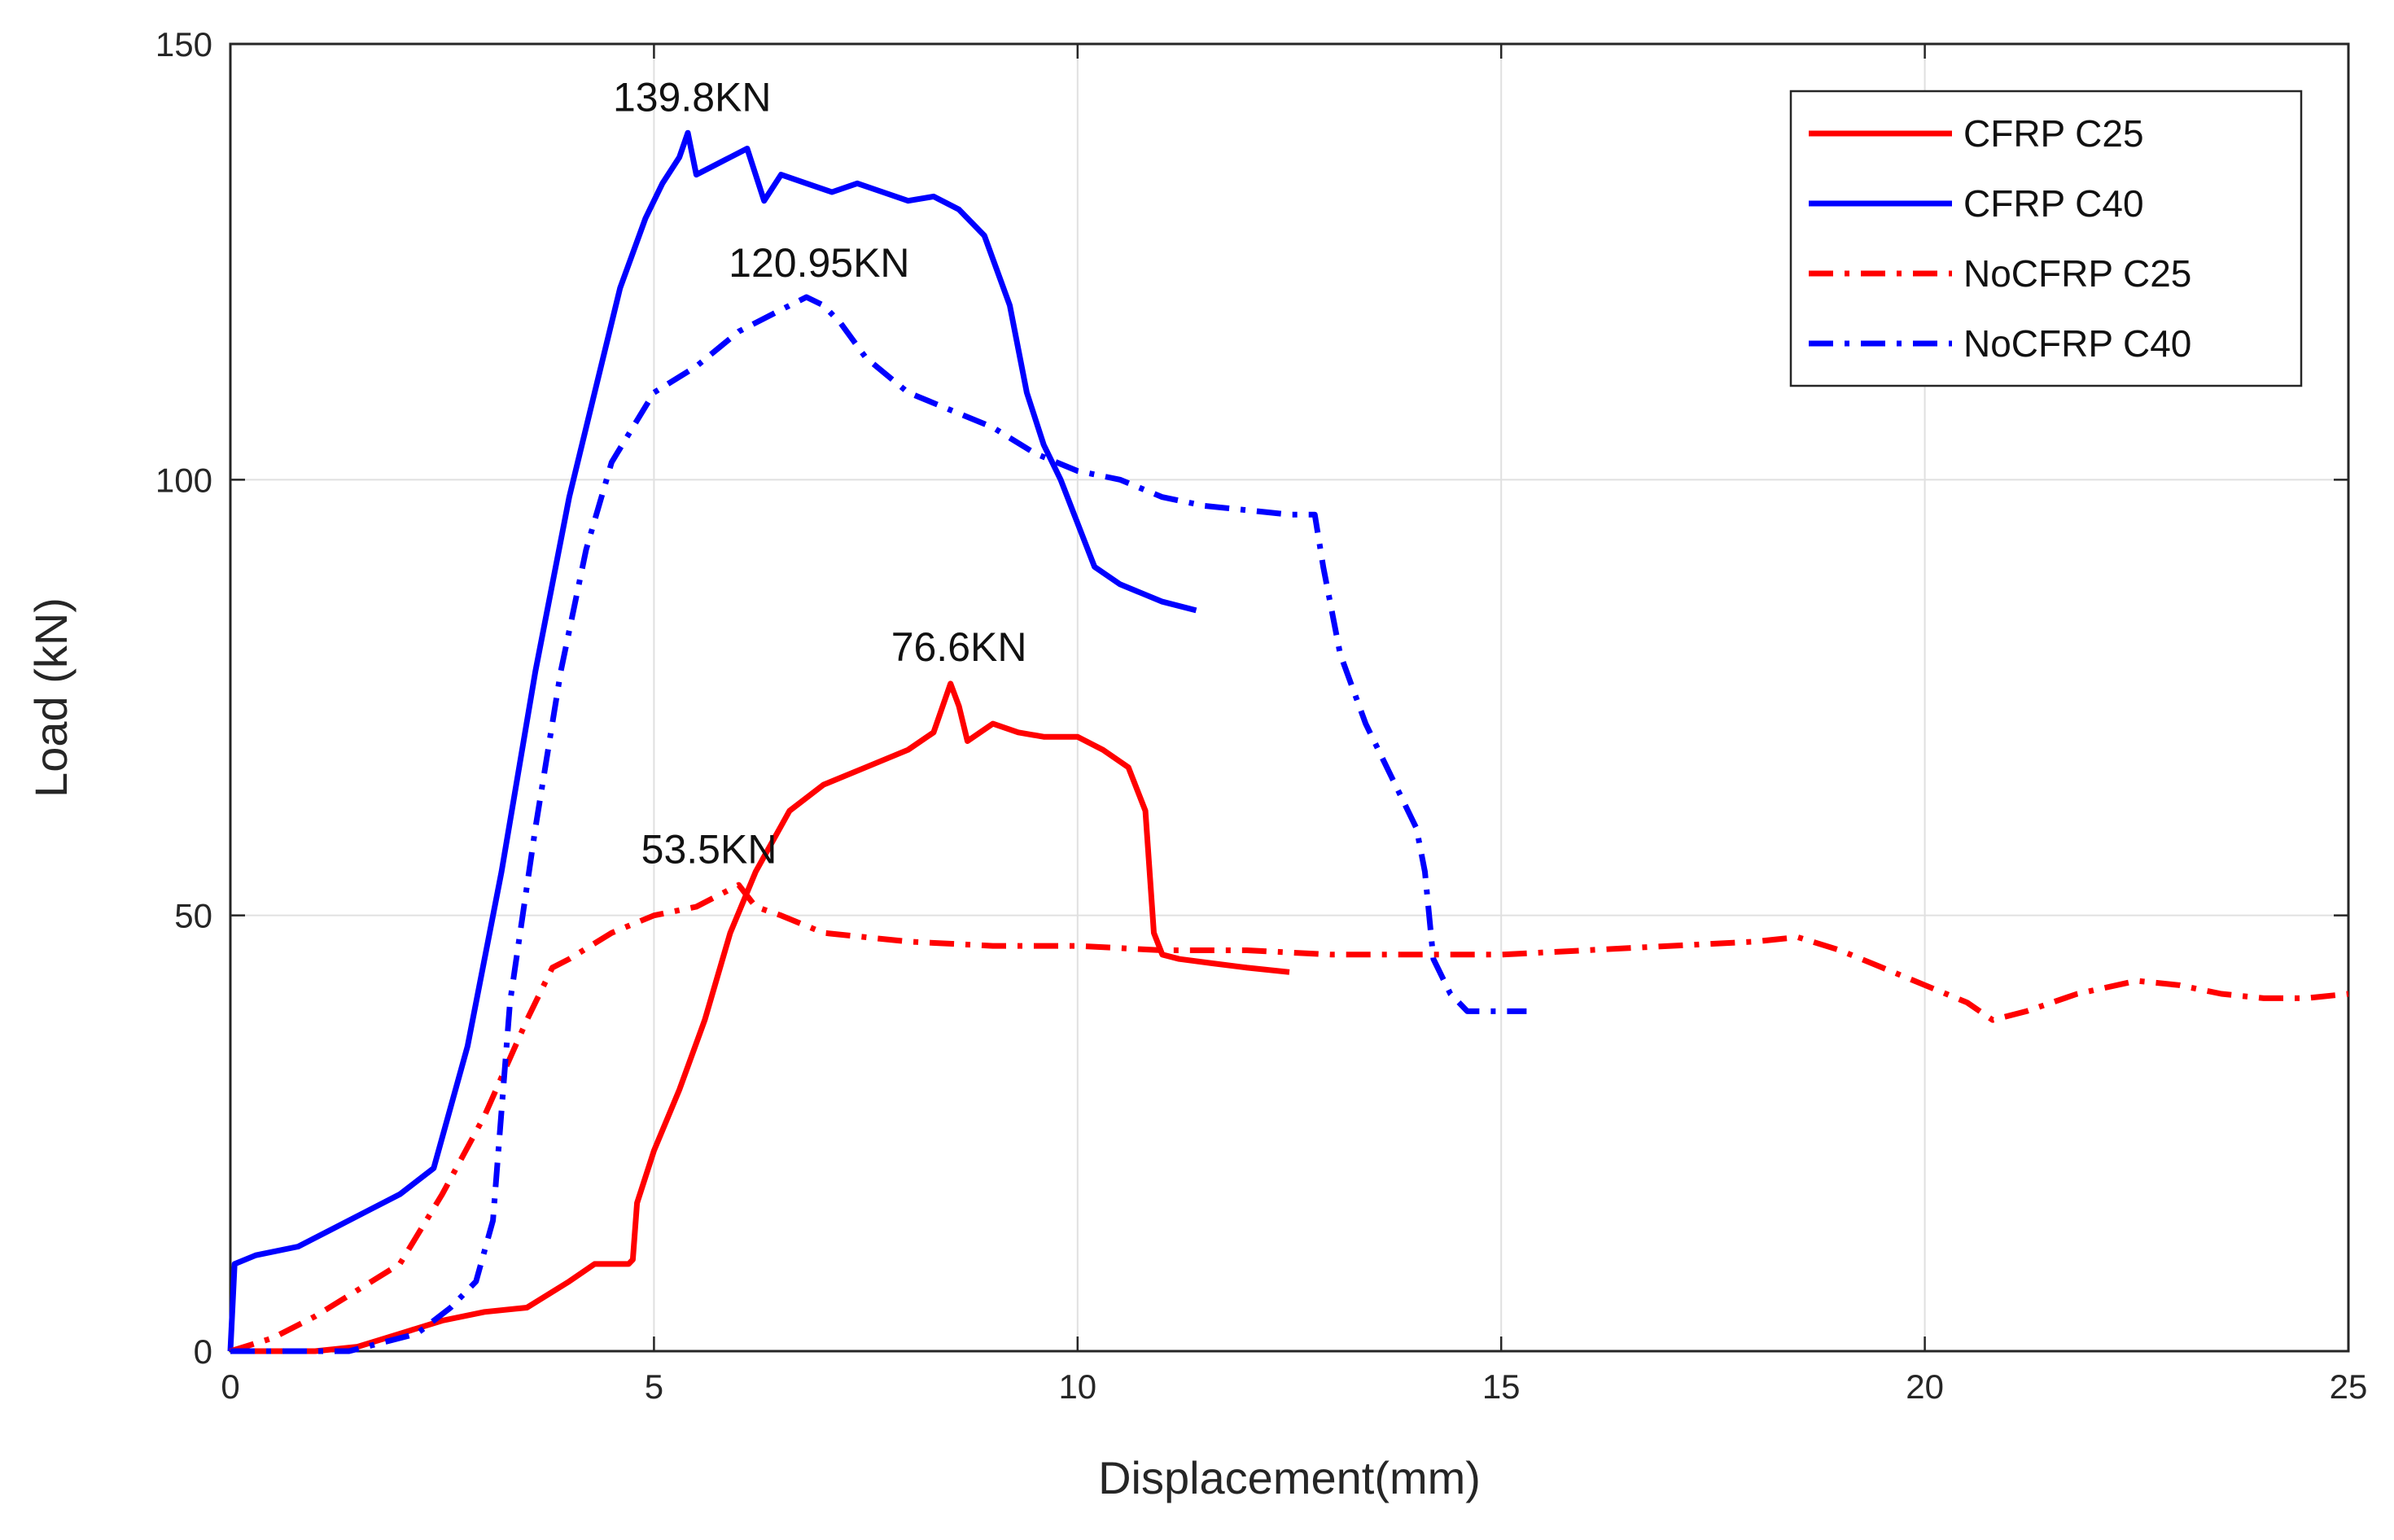 Image resolution: width=2394 pixels, height=1540 pixels. I want to click on peak-annotation: 76.6KN, so click(959, 647).